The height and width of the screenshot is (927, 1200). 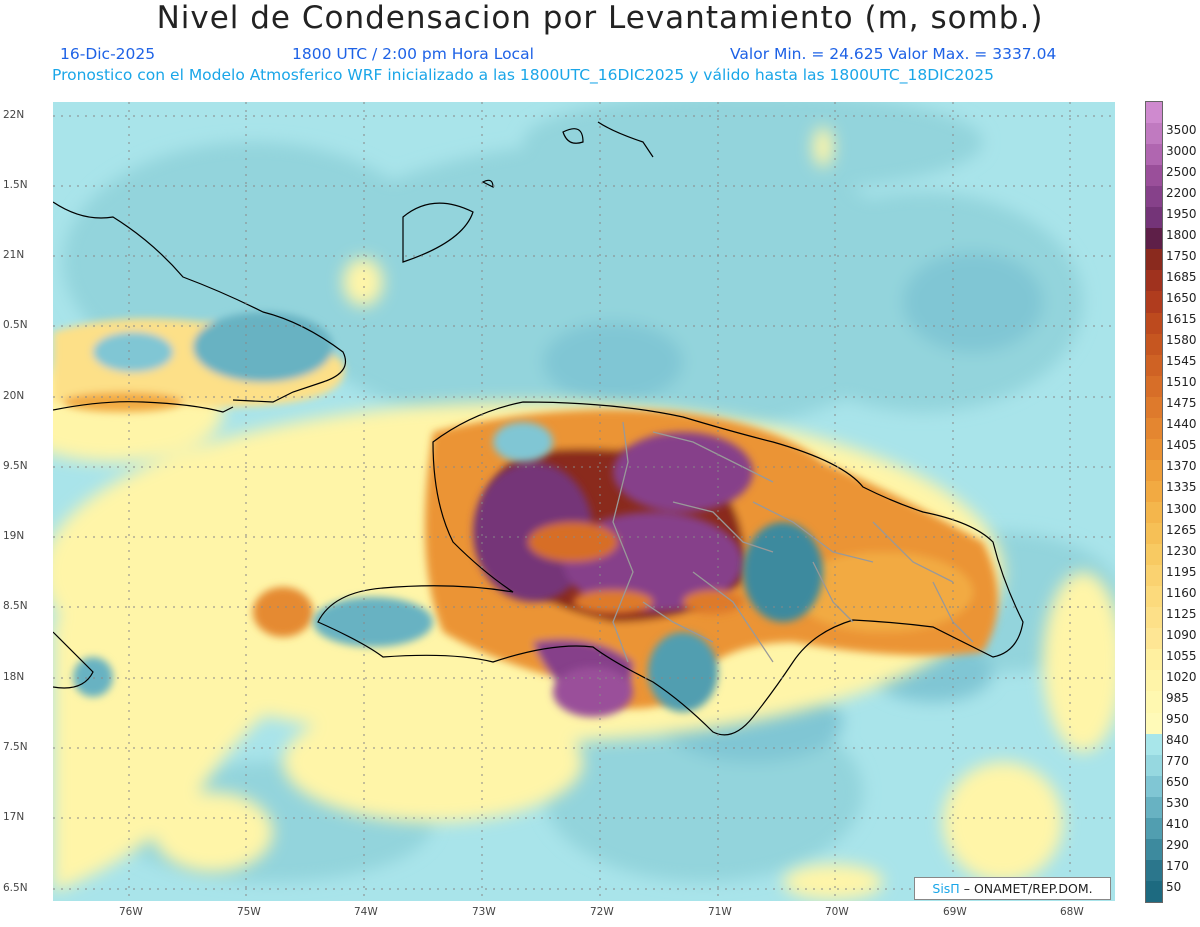 I want to click on colorbar-label: 1685, so click(x=1181, y=276).